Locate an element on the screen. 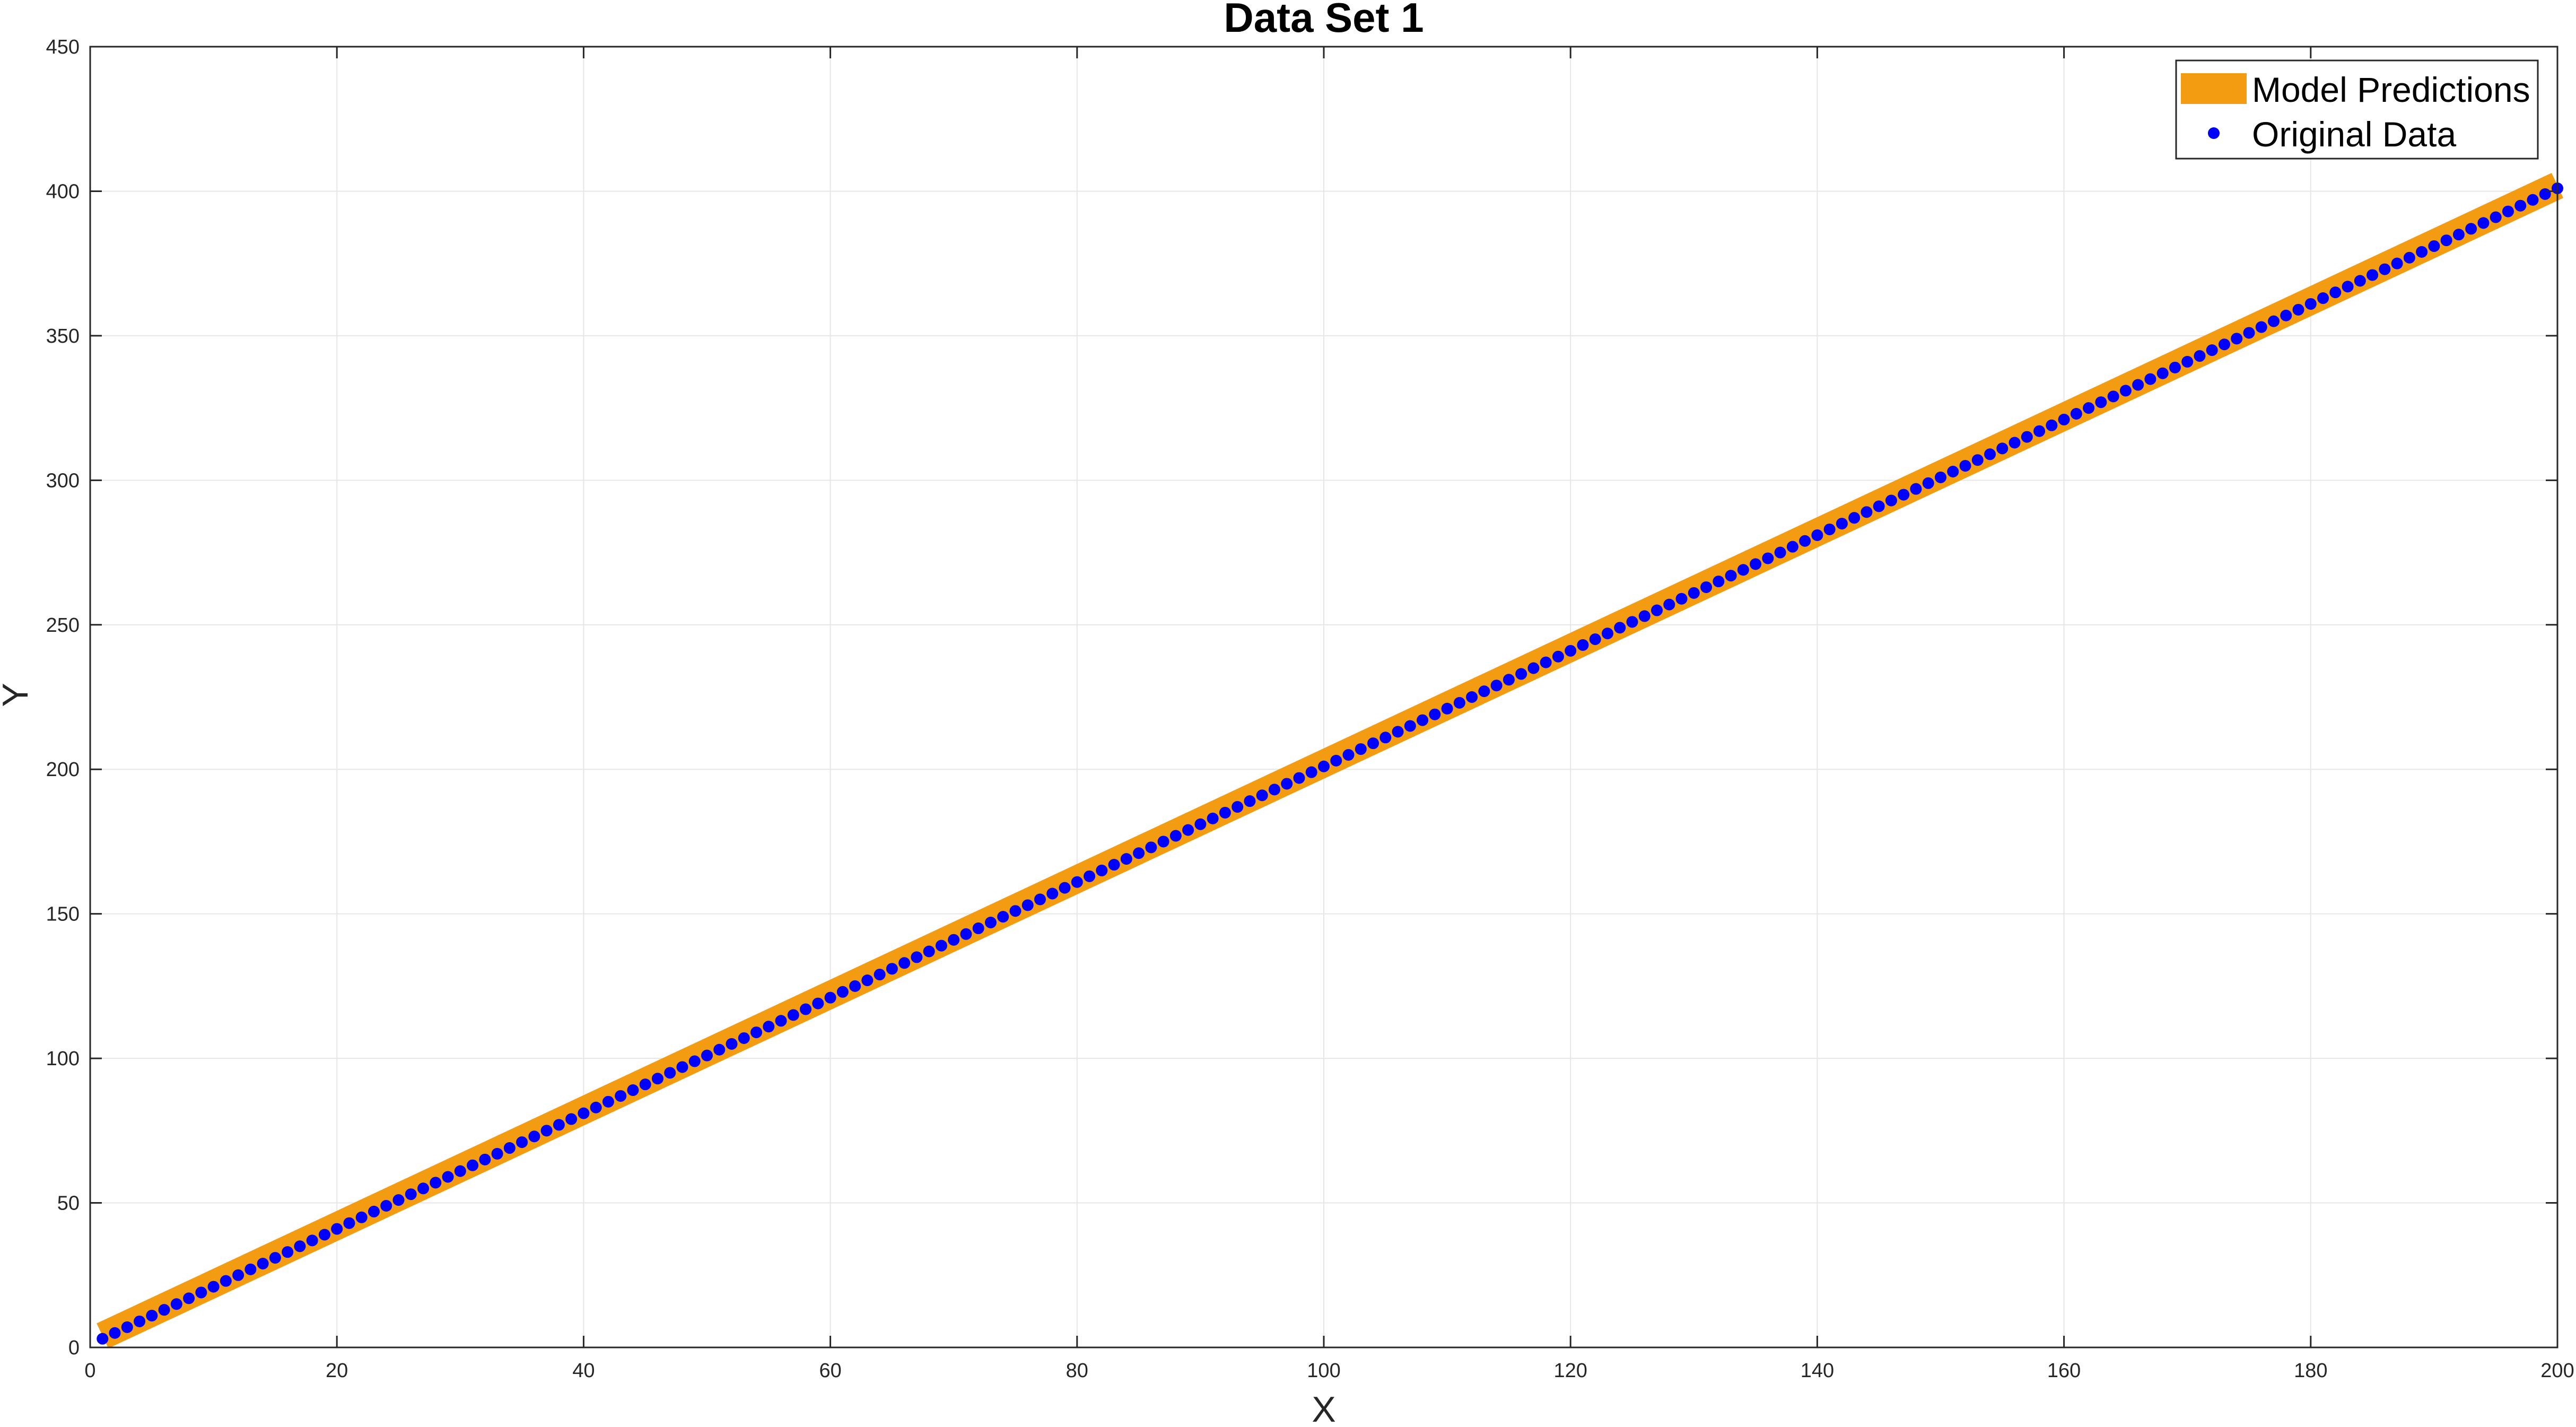  y-tick-label: 100 is located at coordinates (63, 1059).